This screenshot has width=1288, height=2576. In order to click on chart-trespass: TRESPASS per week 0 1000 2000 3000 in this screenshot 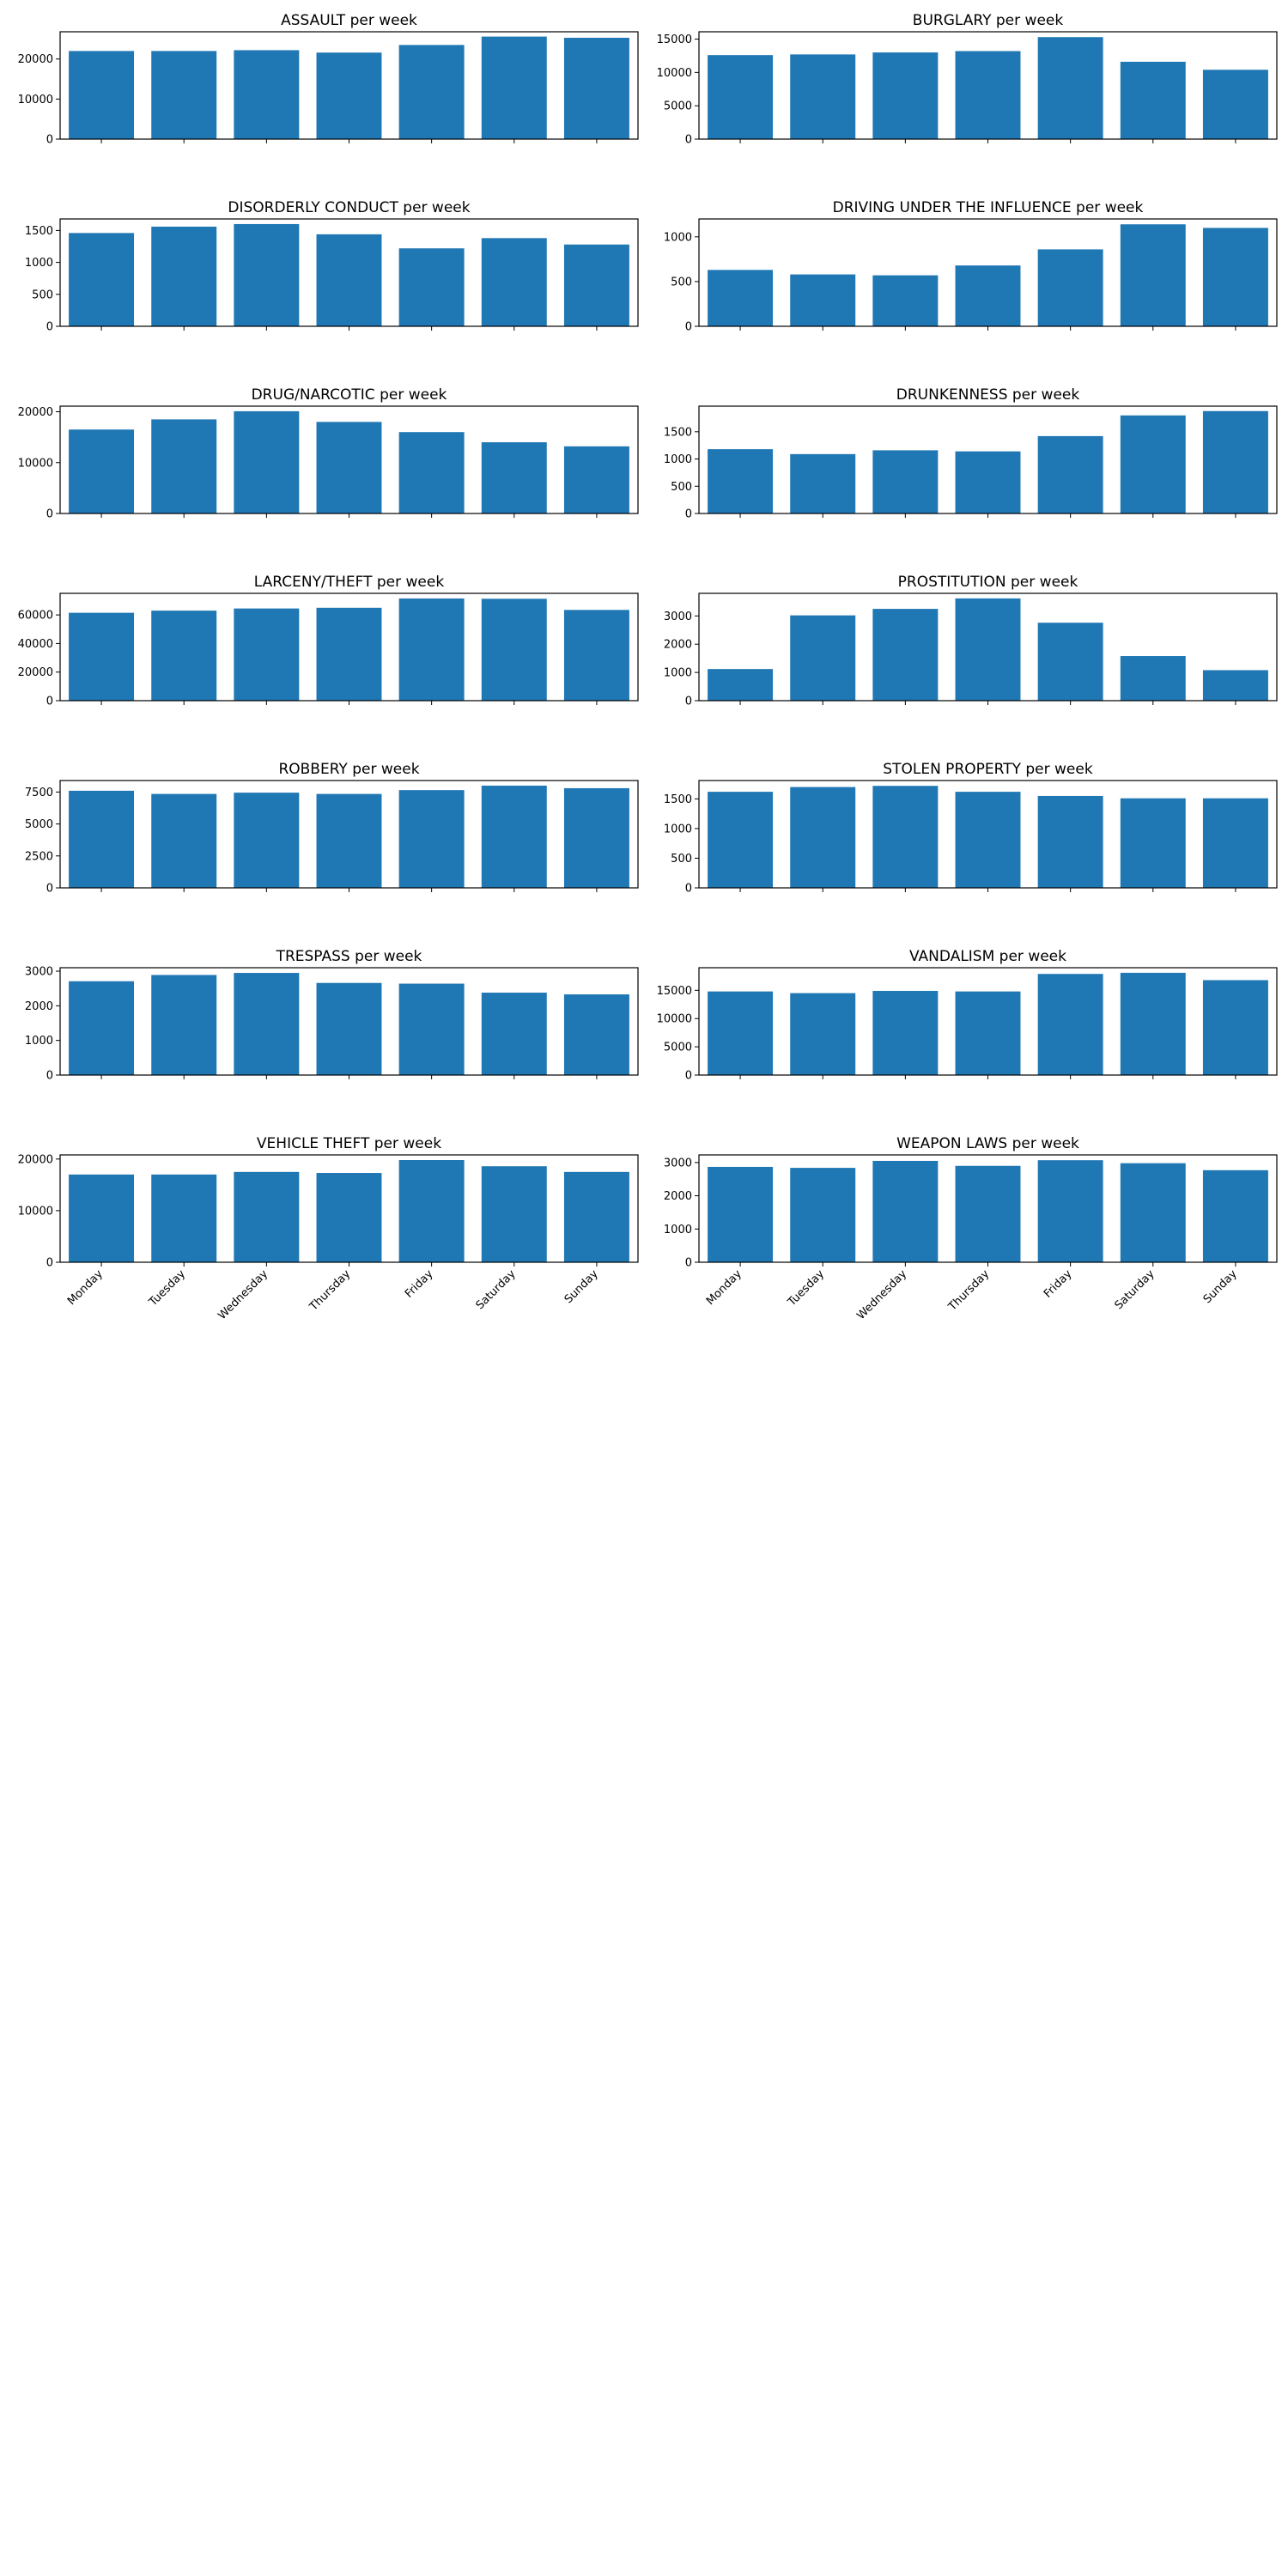, I will do `click(332, 1016)`.